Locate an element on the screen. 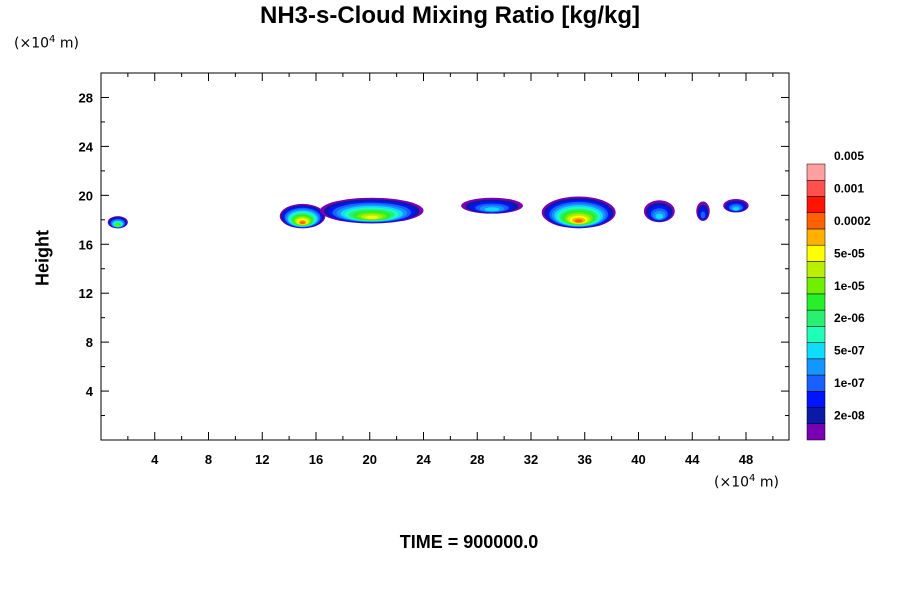  colorbar-label: 1e-07 is located at coordinates (849, 383).